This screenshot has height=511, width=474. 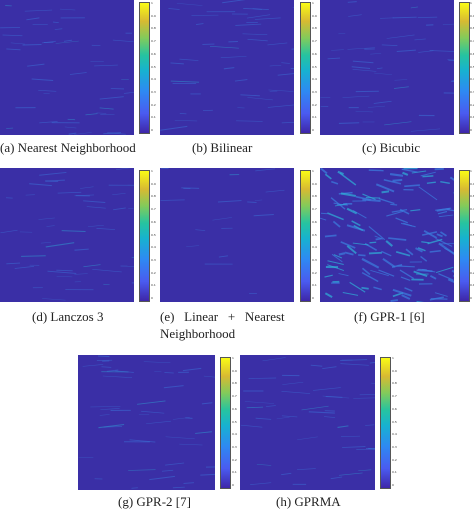 What do you see at coordinates (387, 235) in the screenshot?
I see `error-map-gpr1` at bounding box center [387, 235].